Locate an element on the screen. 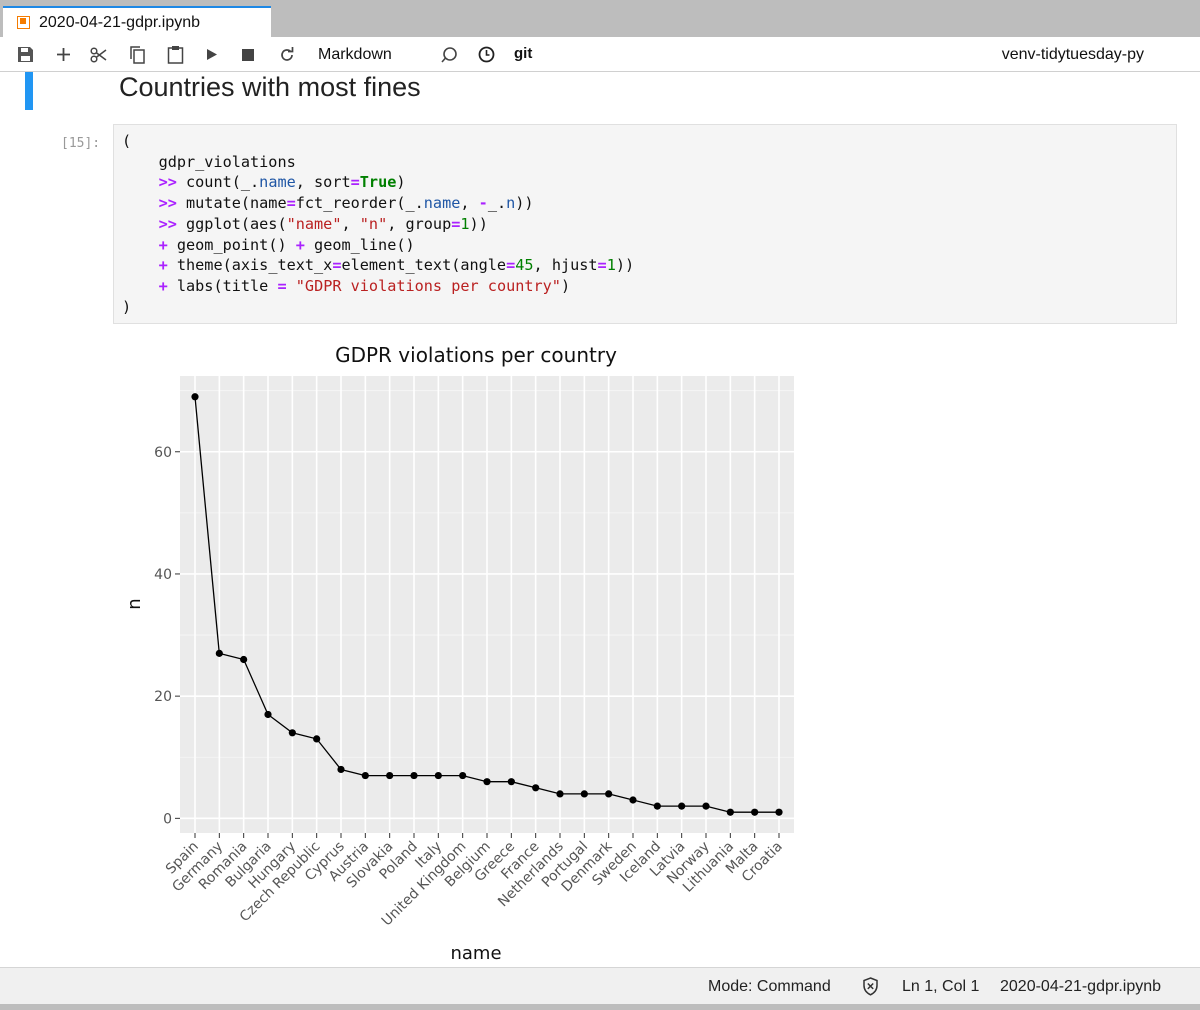 This screenshot has height=1010, width=1200. code-line: ) is located at coordinates (127, 306).